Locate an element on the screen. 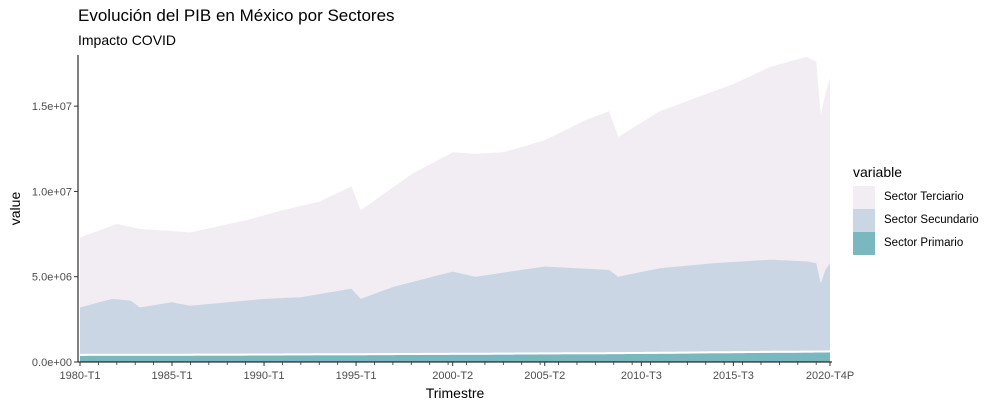  y-tick-label: 1.5e+07 is located at coordinates (52, 107).